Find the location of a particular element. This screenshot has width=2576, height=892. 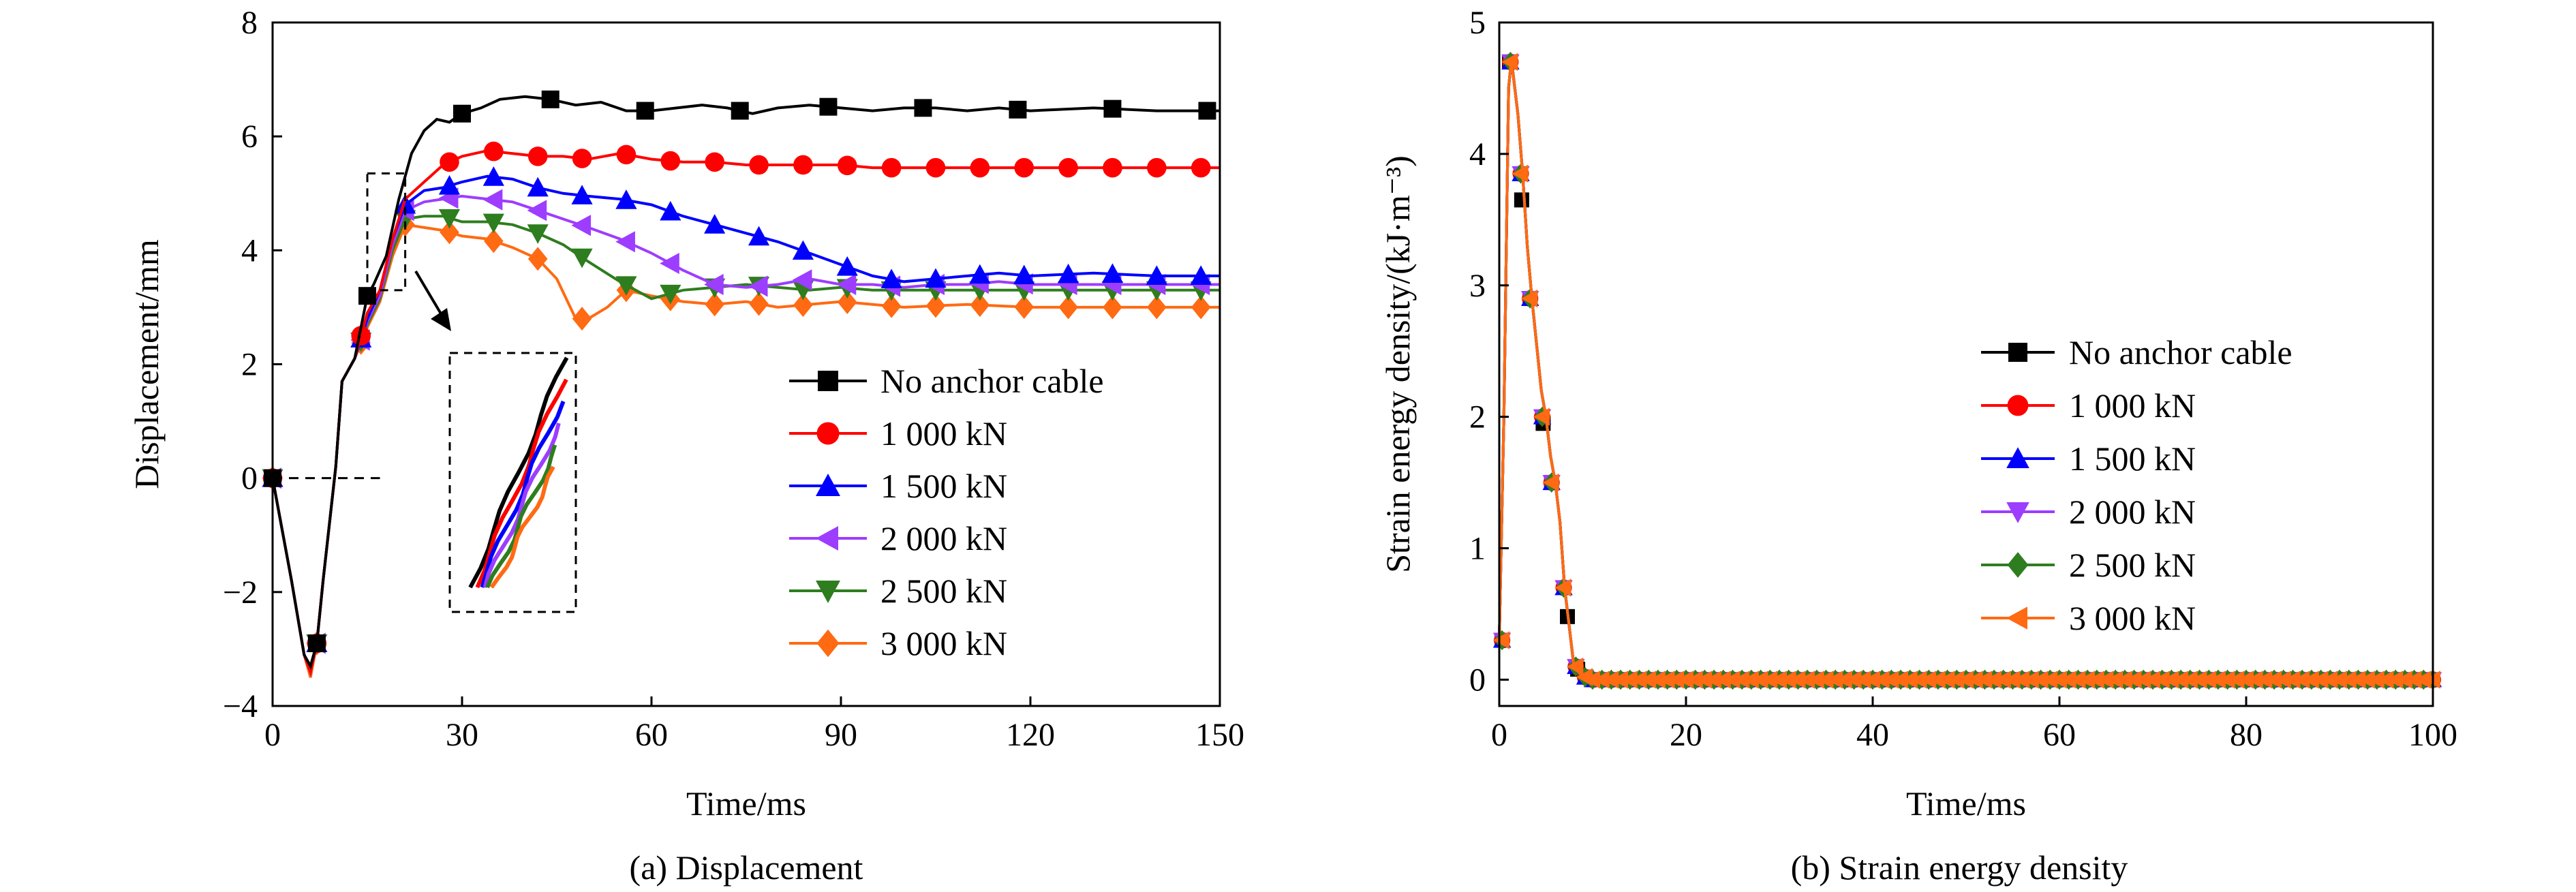

legend-label: No anchor cable is located at coordinates (2181, 352).